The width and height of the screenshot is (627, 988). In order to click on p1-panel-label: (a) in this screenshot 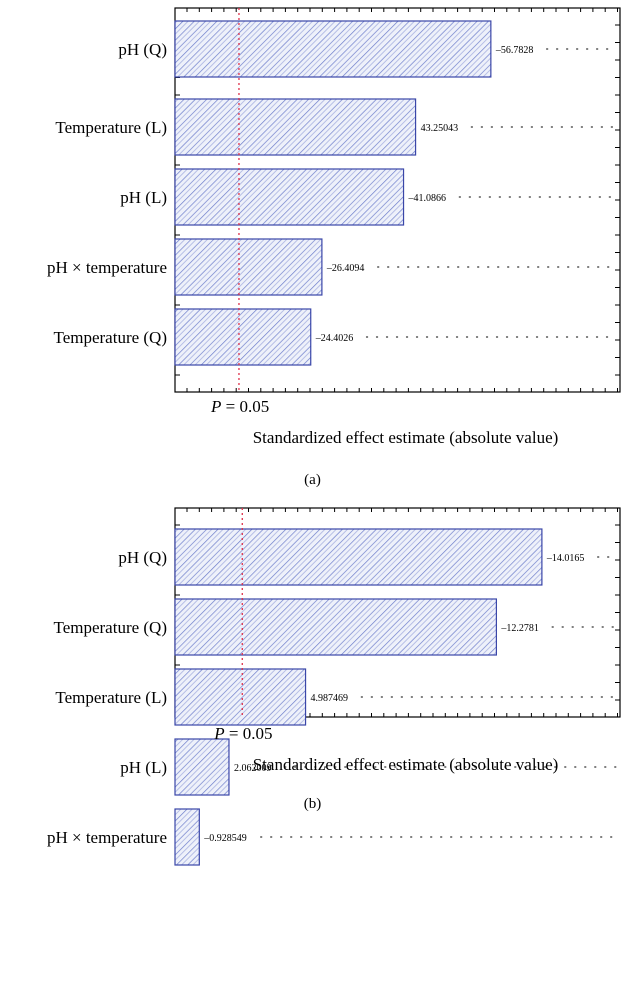, I will do `click(312, 480)`.